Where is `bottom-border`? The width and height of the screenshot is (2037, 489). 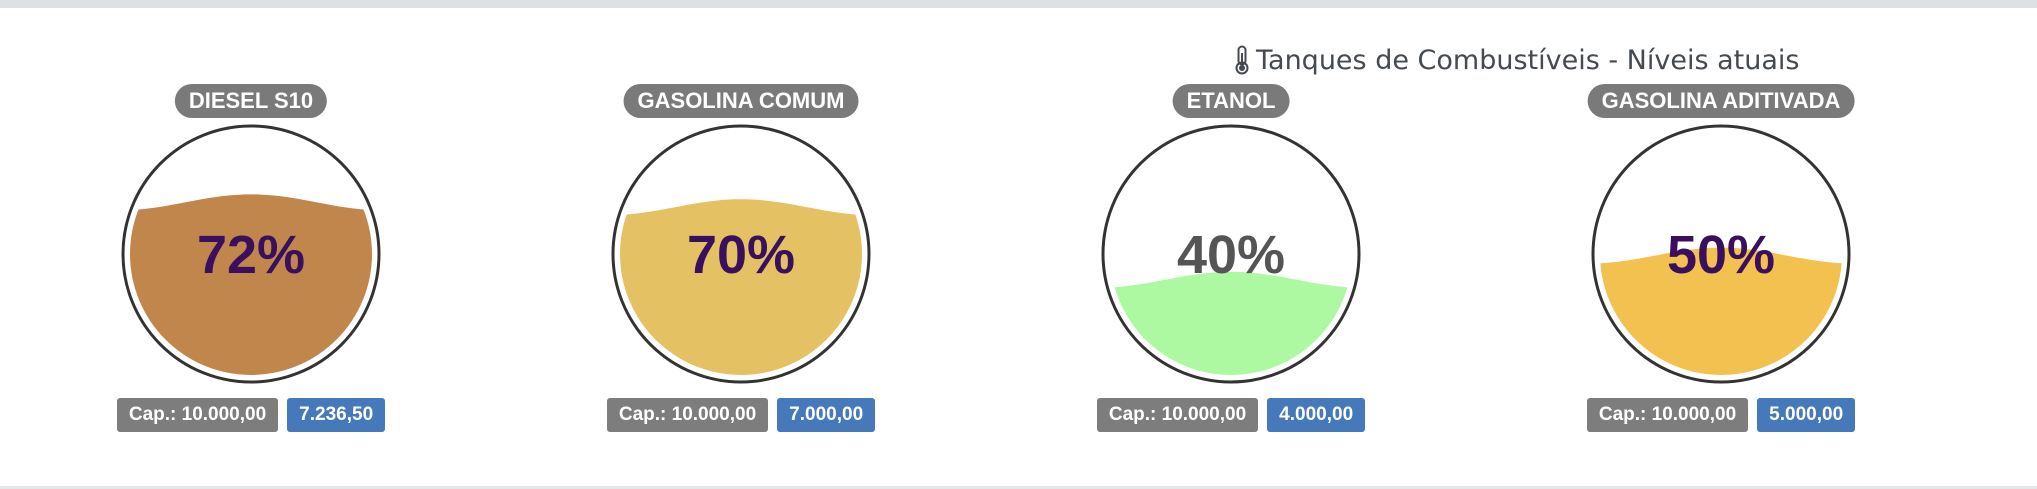
bottom-border is located at coordinates (1018, 487).